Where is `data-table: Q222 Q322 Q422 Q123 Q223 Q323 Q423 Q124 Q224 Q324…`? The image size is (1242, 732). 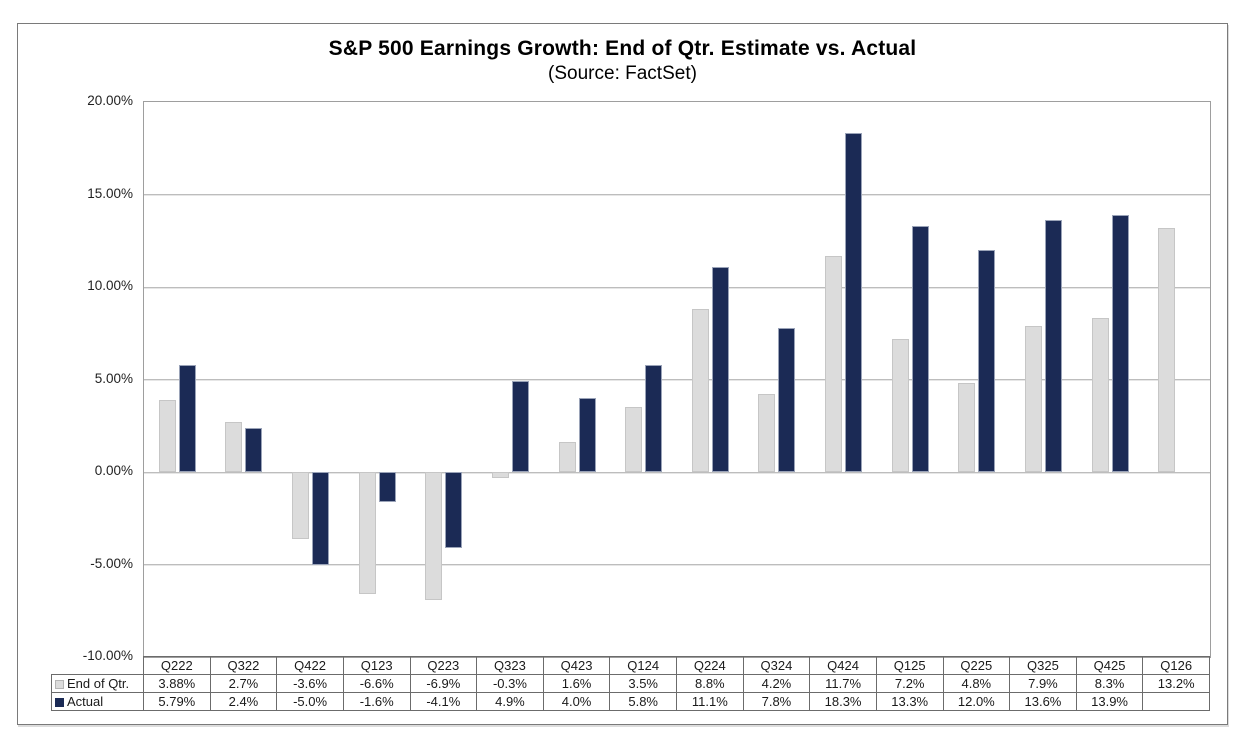 data-table: Q222 Q322 Q422 Q123 Q223 Q323 Q423 Q124 Q224 Q324… is located at coordinates (630, 683).